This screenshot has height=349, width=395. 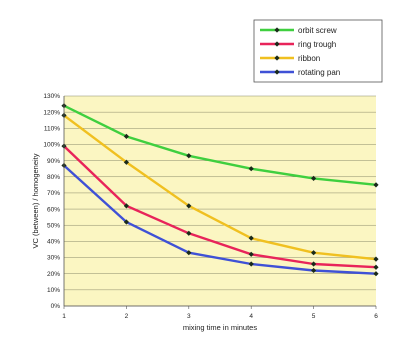 I want to click on legend-label: ribbon, so click(x=309, y=58).